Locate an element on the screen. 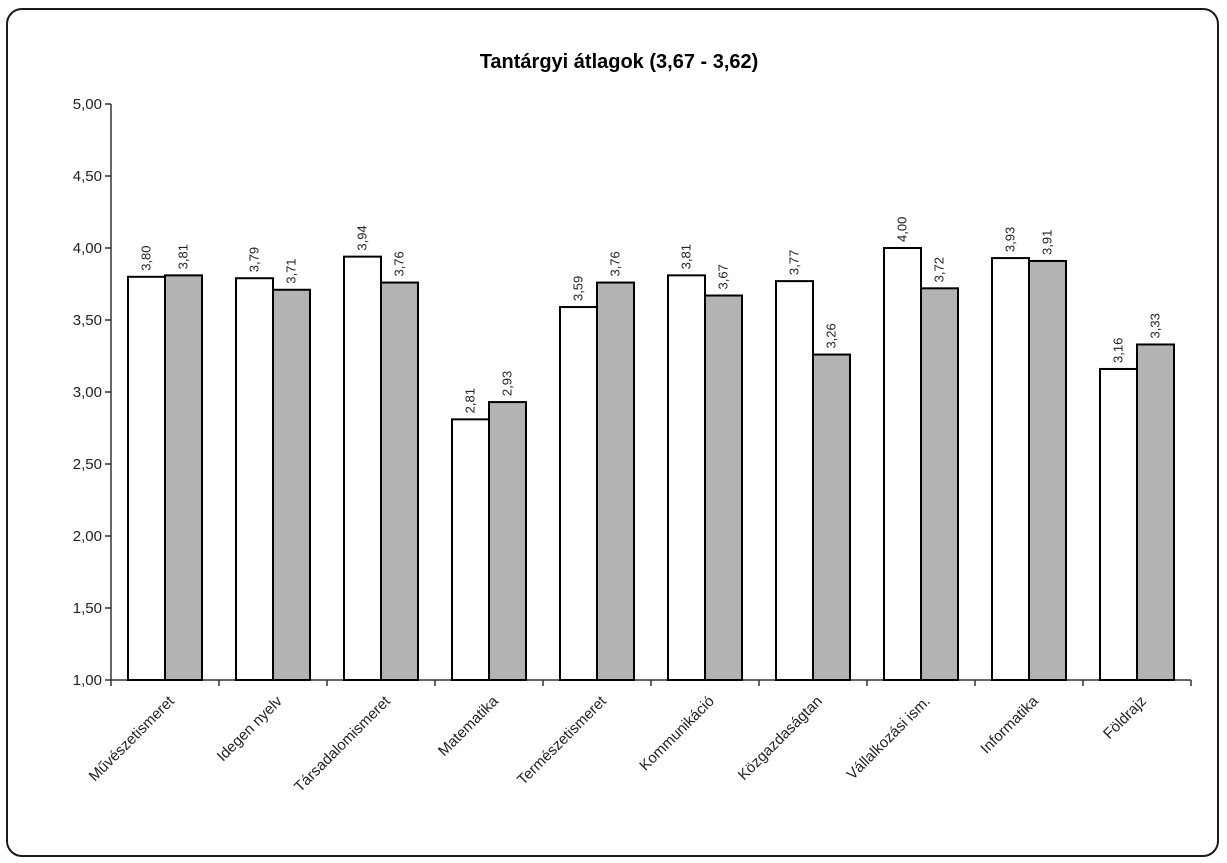 This screenshot has height=863, width=1227. category-label: Kommunikáció is located at coordinates (677, 734).